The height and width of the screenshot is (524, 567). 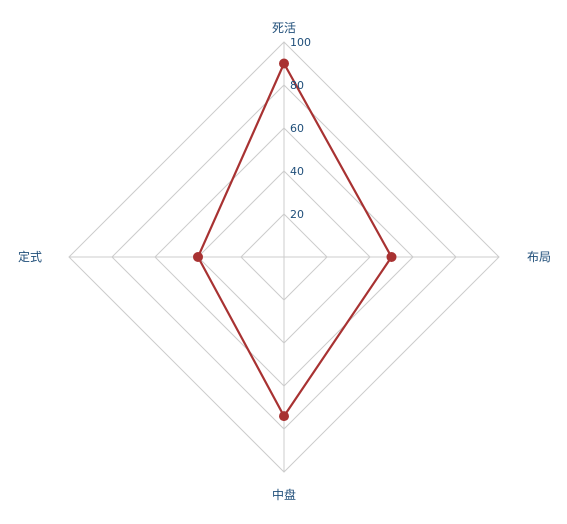 I want to click on tick-label-20: 20, so click(x=297, y=214).